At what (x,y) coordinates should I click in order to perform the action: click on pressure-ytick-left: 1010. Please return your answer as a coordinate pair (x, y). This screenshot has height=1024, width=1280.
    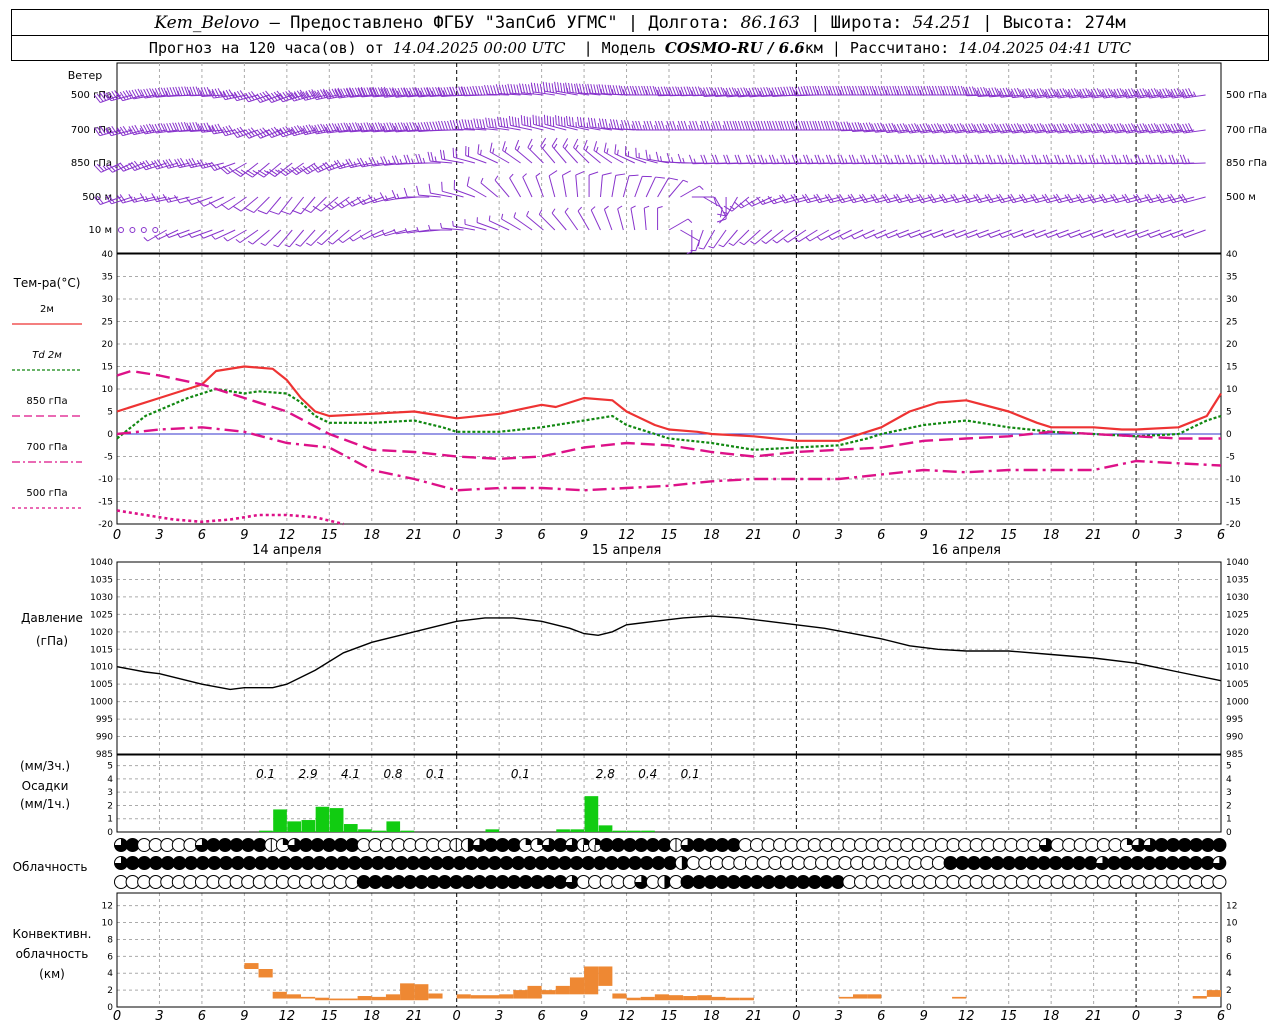
    Looking at the image, I should click on (101, 668).